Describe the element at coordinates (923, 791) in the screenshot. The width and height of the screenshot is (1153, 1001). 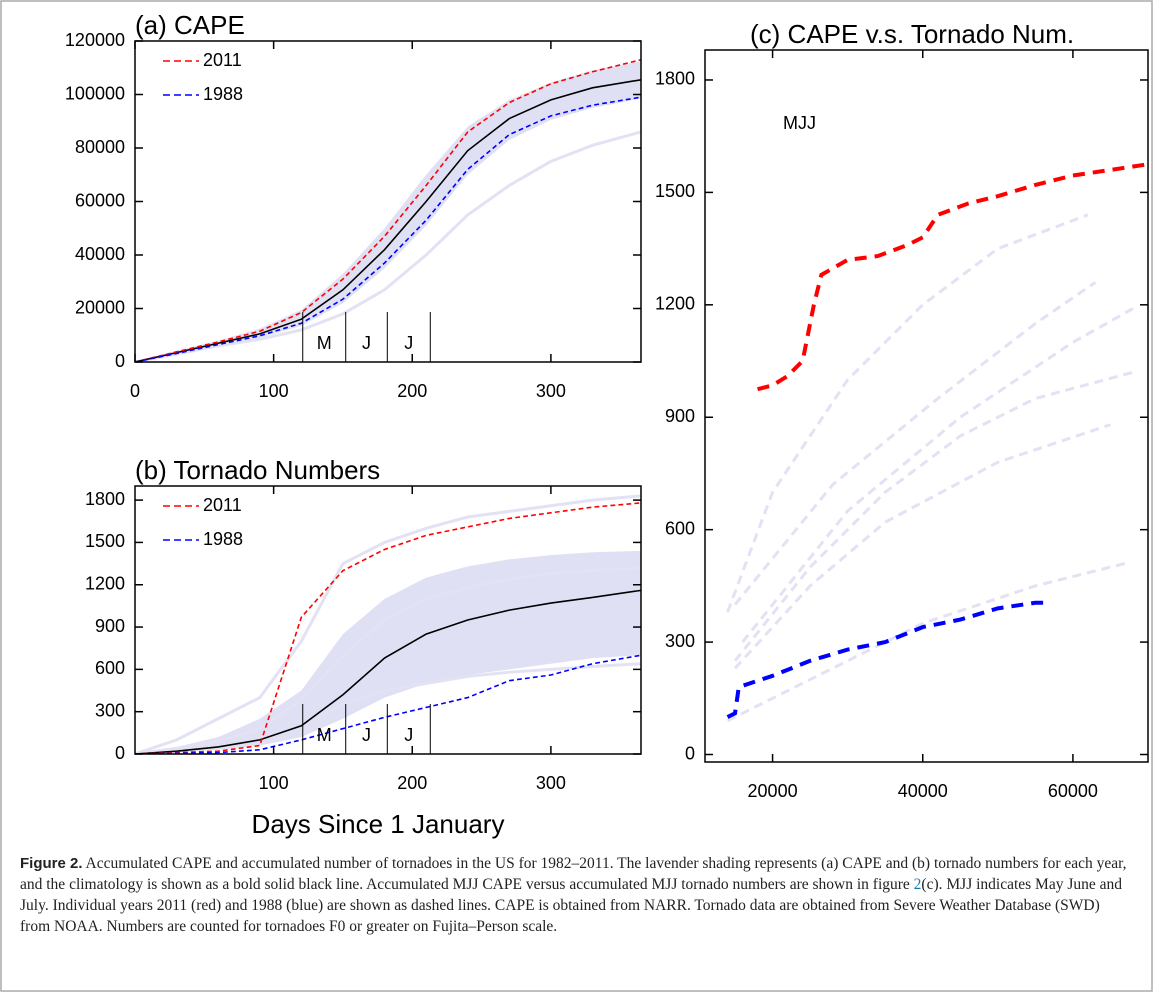
I see `x-tick-label: 40000` at that location.